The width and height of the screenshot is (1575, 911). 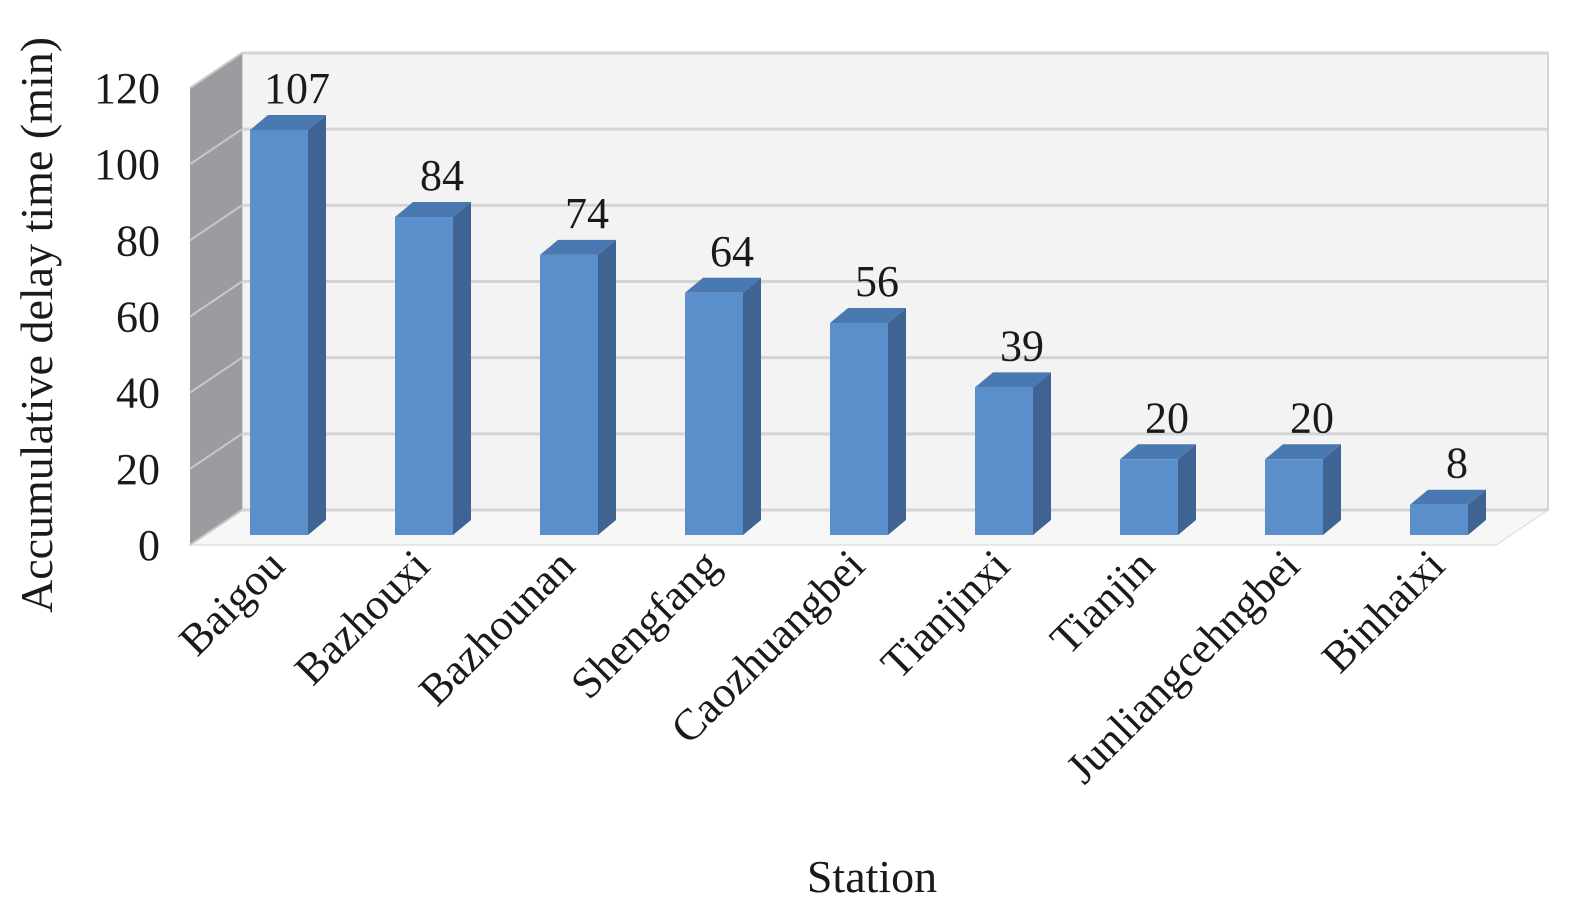 What do you see at coordinates (297, 88) in the screenshot?
I see `data-label: 107` at bounding box center [297, 88].